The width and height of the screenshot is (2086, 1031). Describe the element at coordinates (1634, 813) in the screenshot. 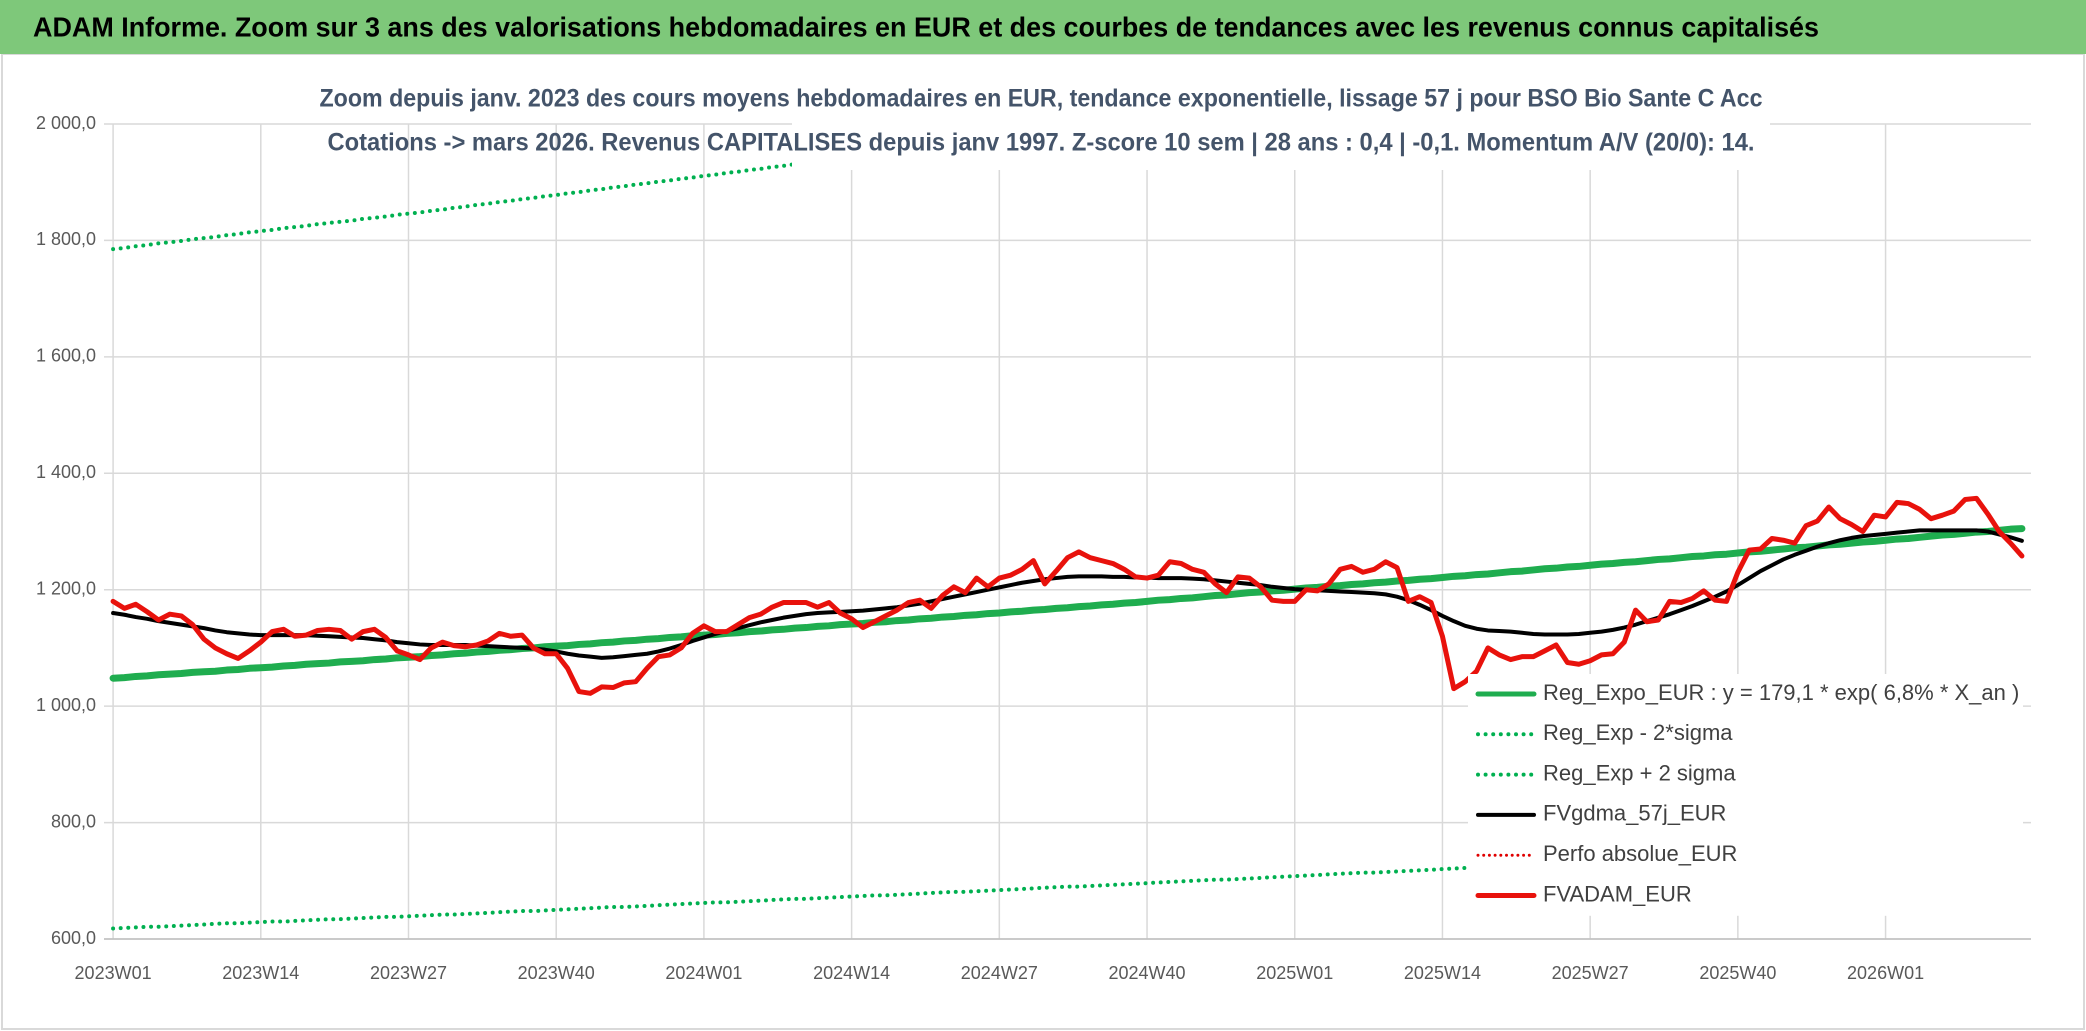

I see `legend-label: FVgdma_57j_EUR` at that location.